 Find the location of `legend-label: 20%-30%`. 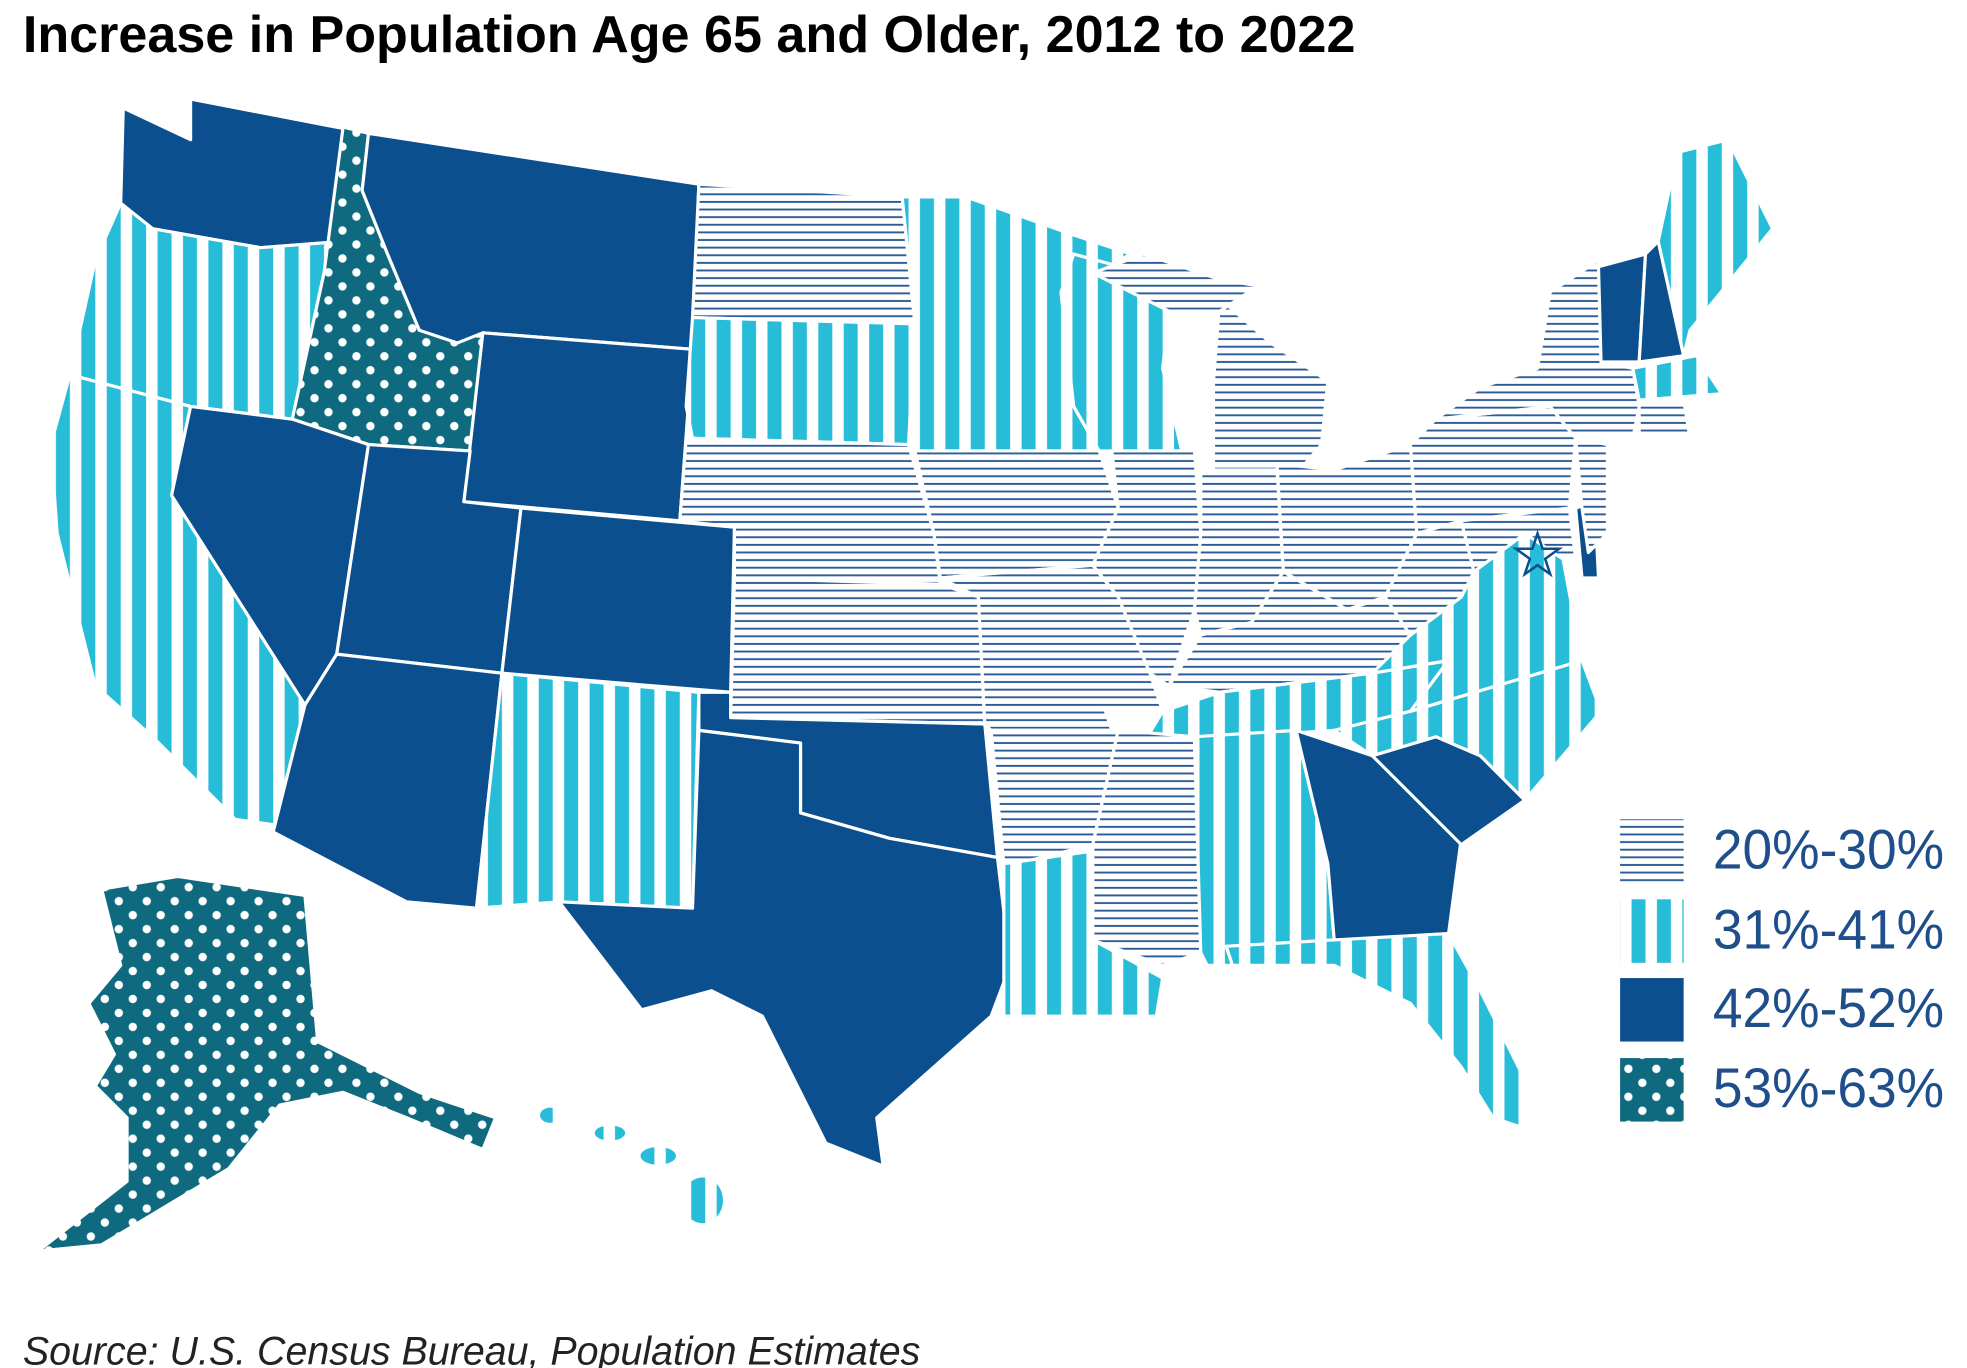

legend-label: 20%-30% is located at coordinates (1828, 848).